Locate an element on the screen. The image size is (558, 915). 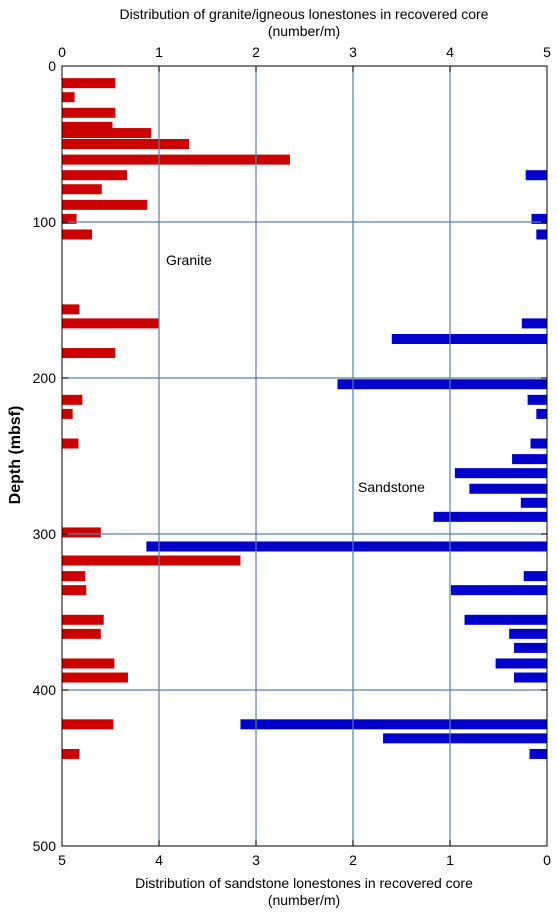
bottom-tick-label: 2 is located at coordinates (353, 860).